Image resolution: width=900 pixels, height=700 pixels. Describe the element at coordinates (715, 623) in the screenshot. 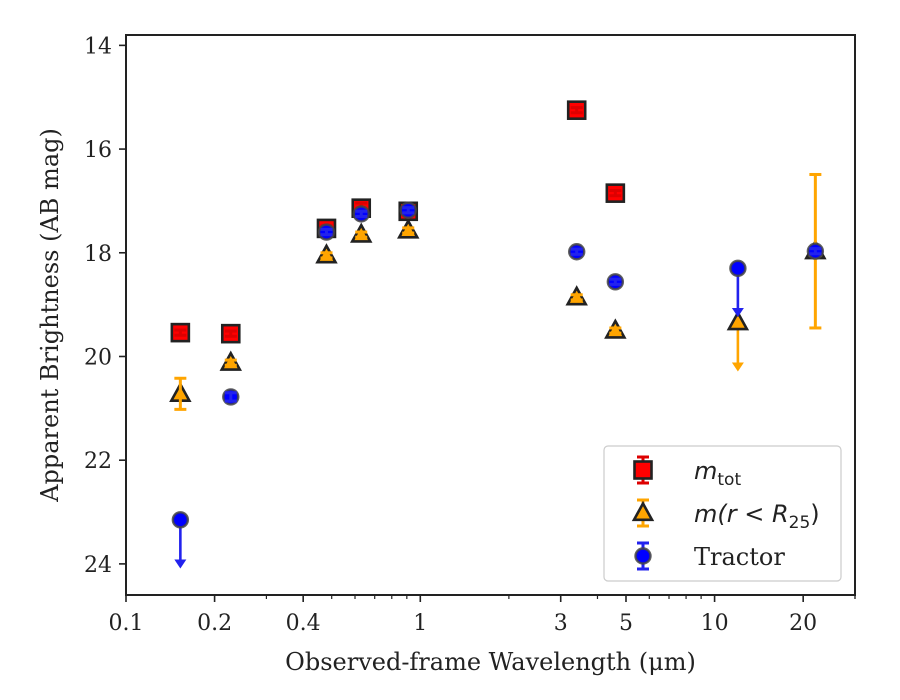

I see `x-tick-label: 10` at that location.